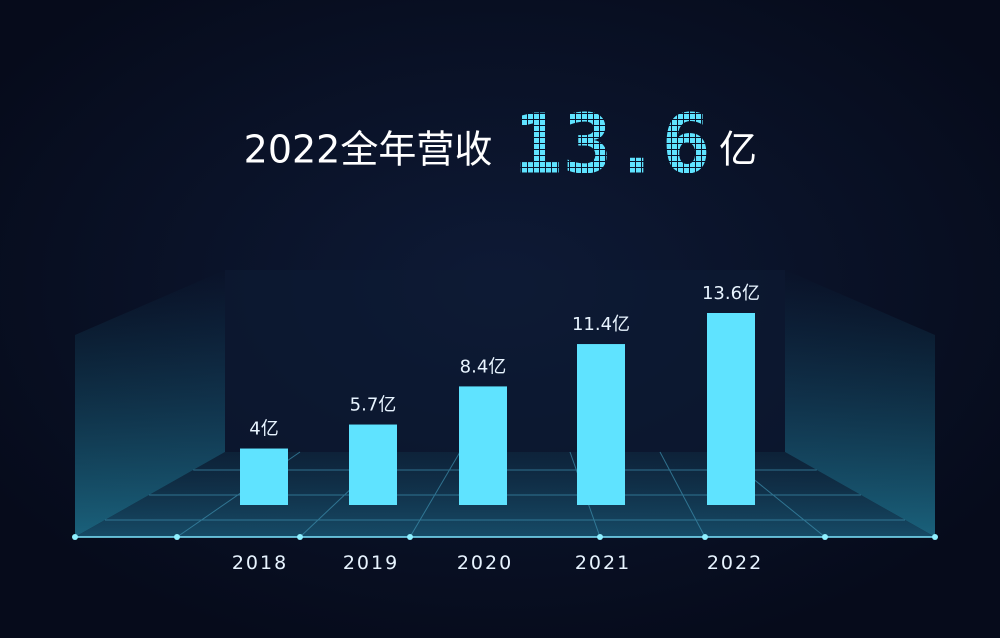 The height and width of the screenshot is (638, 1000). I want to click on x-tick-label: 2022, so click(735, 563).